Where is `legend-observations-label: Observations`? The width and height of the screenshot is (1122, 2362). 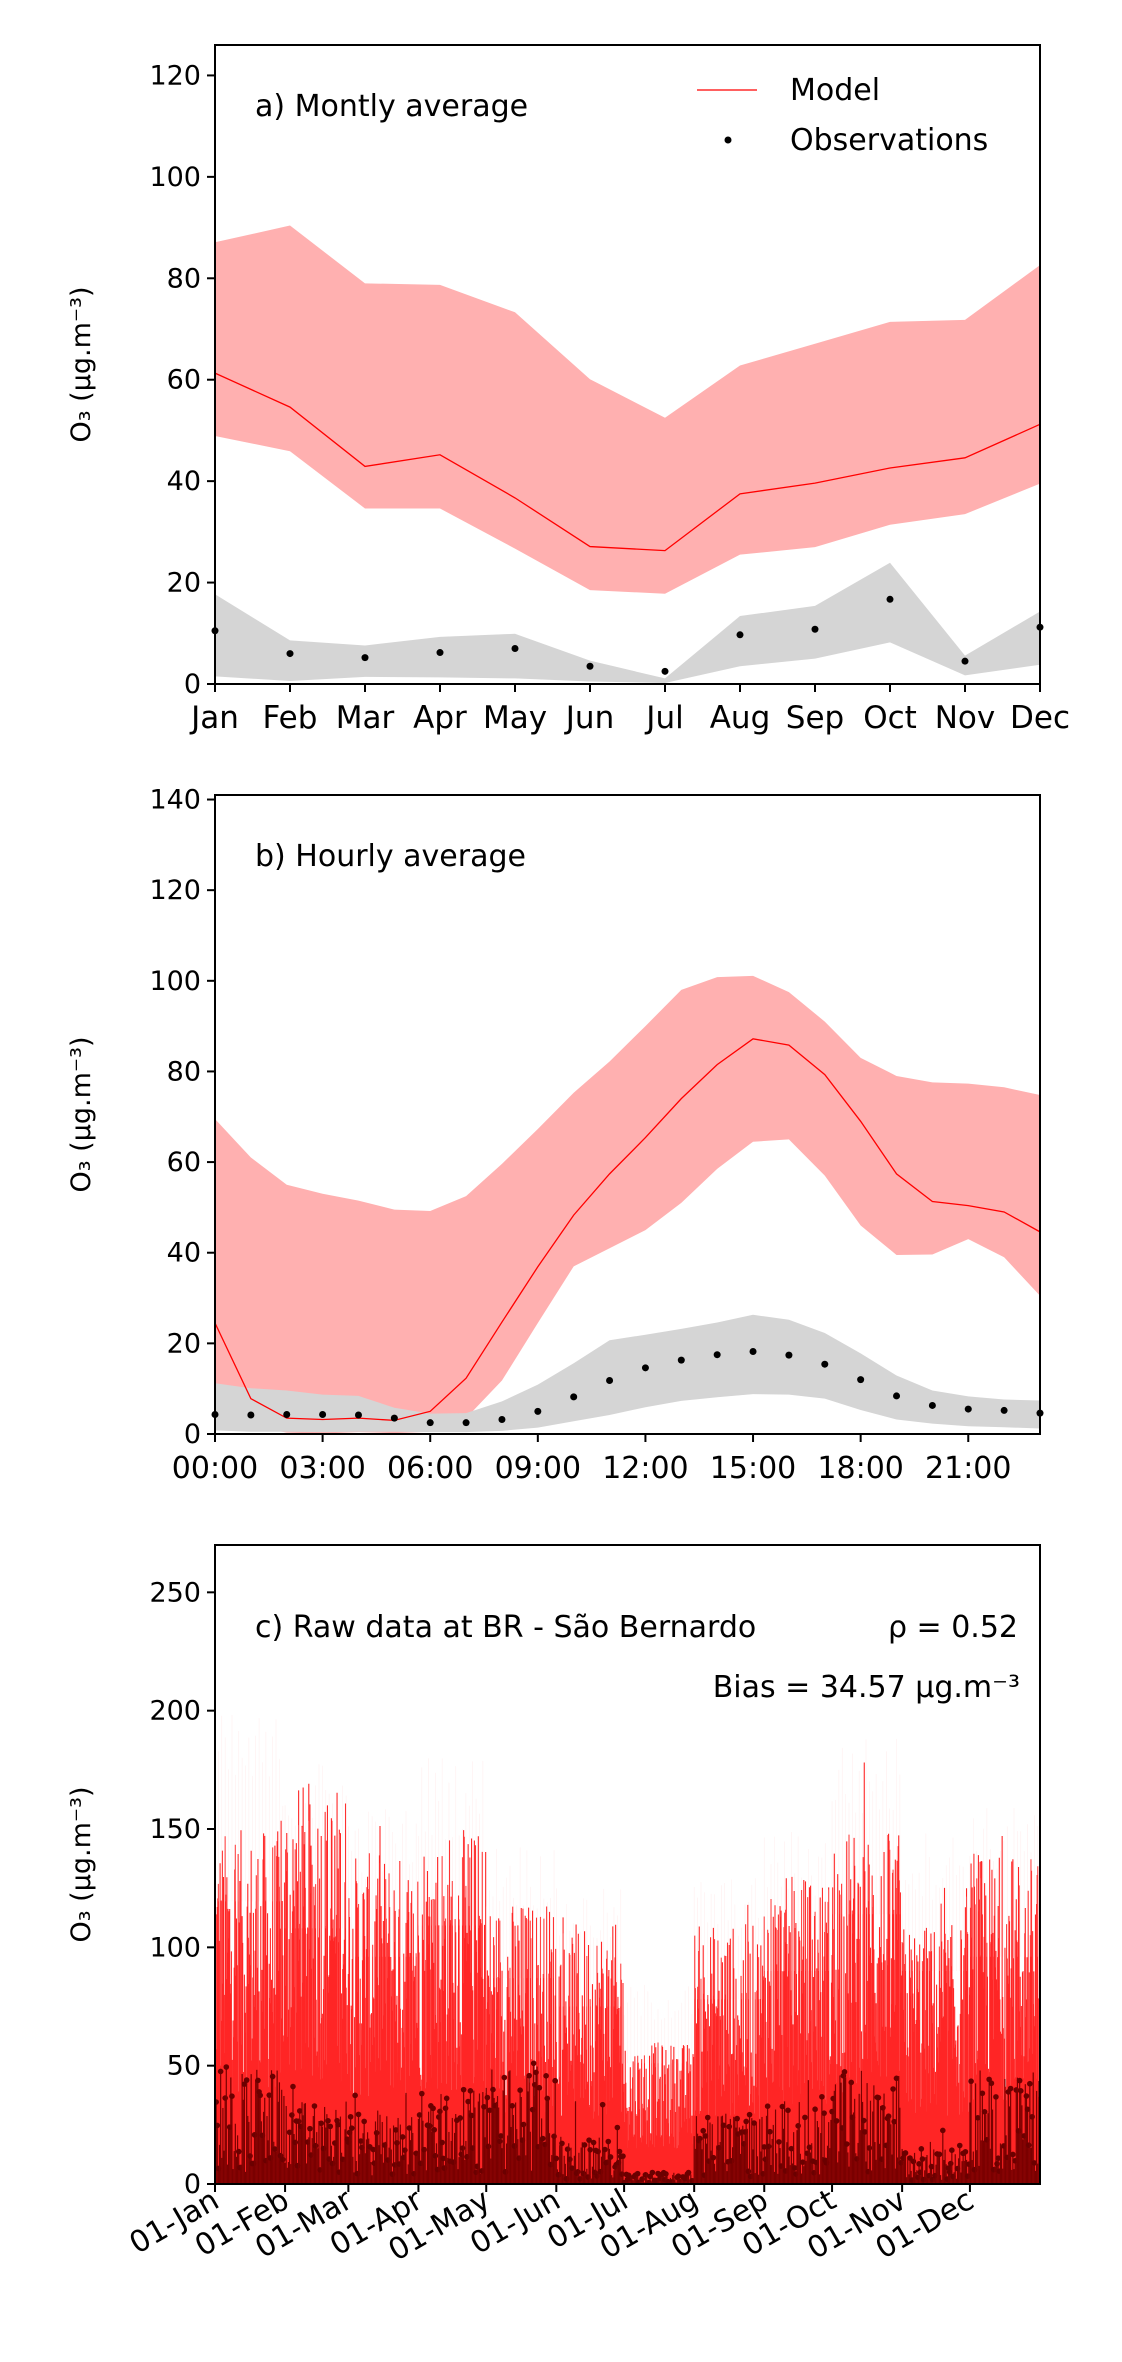
legend-observations-label: Observations is located at coordinates (889, 140).